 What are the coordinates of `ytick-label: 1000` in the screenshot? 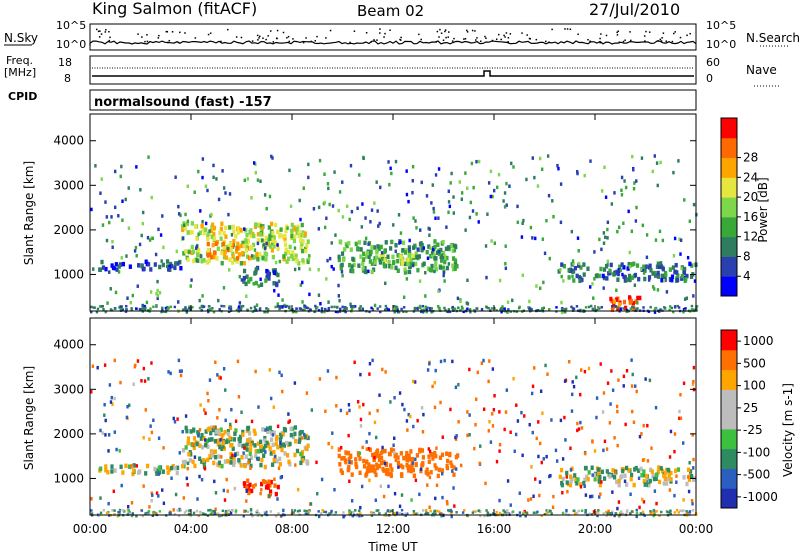 It's located at (68, 478).